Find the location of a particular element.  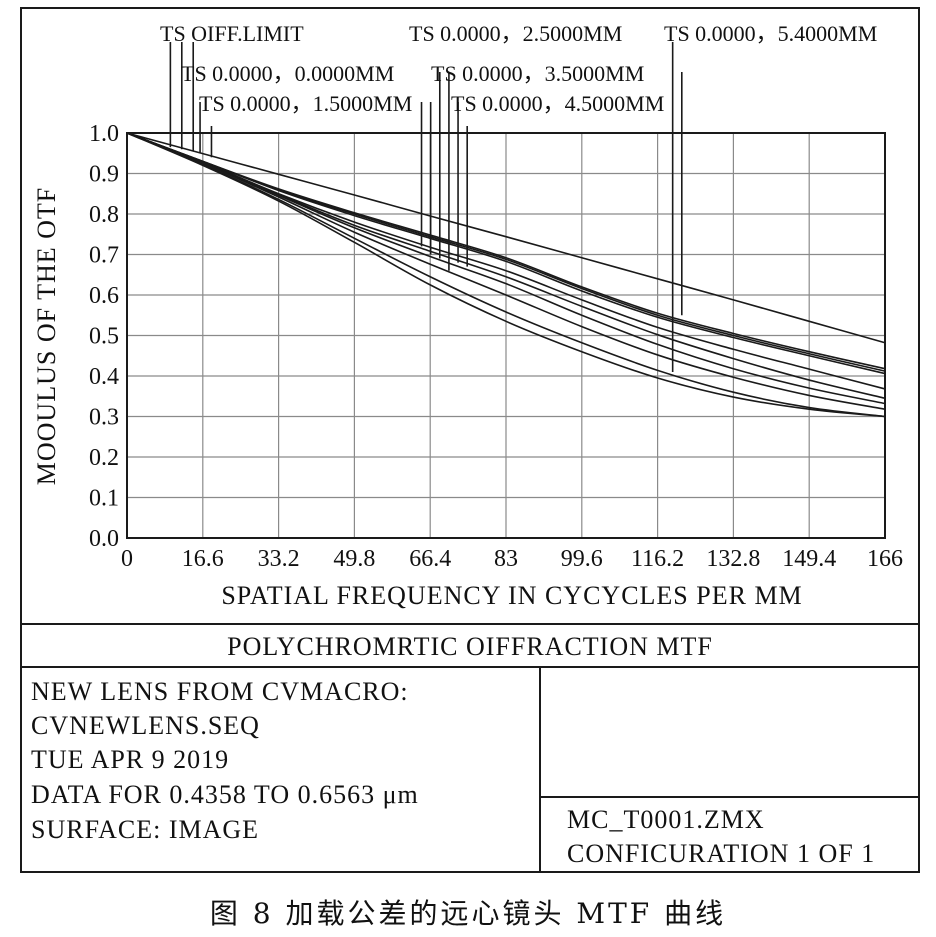

field-label-4-5mm: TS 0.0000，4.5000MM is located at coordinates (557, 103).